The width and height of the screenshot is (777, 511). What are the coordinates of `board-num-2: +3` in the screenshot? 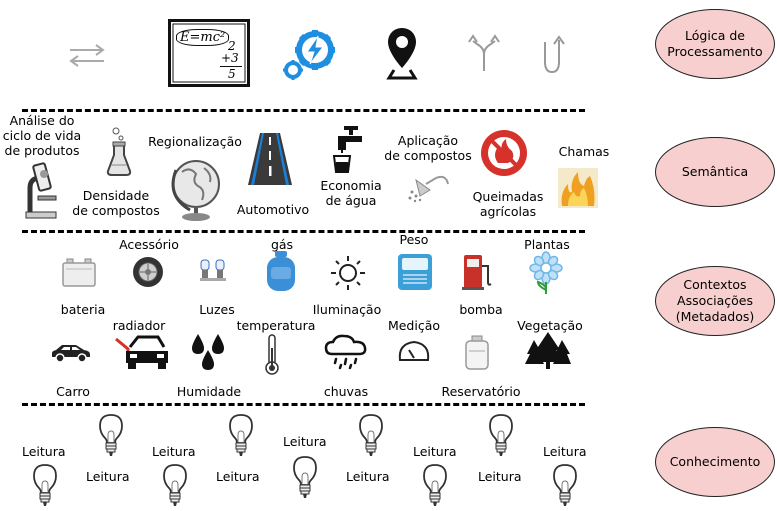 It's located at (230, 58).